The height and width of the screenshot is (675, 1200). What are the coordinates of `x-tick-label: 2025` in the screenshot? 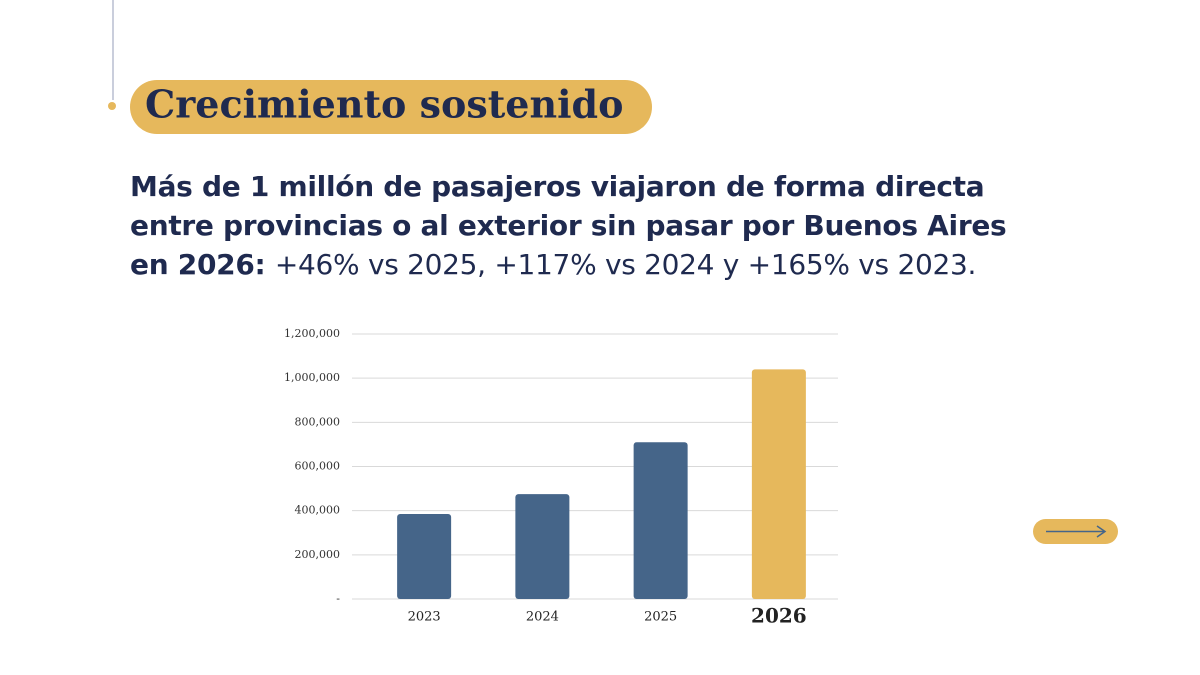 It's located at (660, 617).